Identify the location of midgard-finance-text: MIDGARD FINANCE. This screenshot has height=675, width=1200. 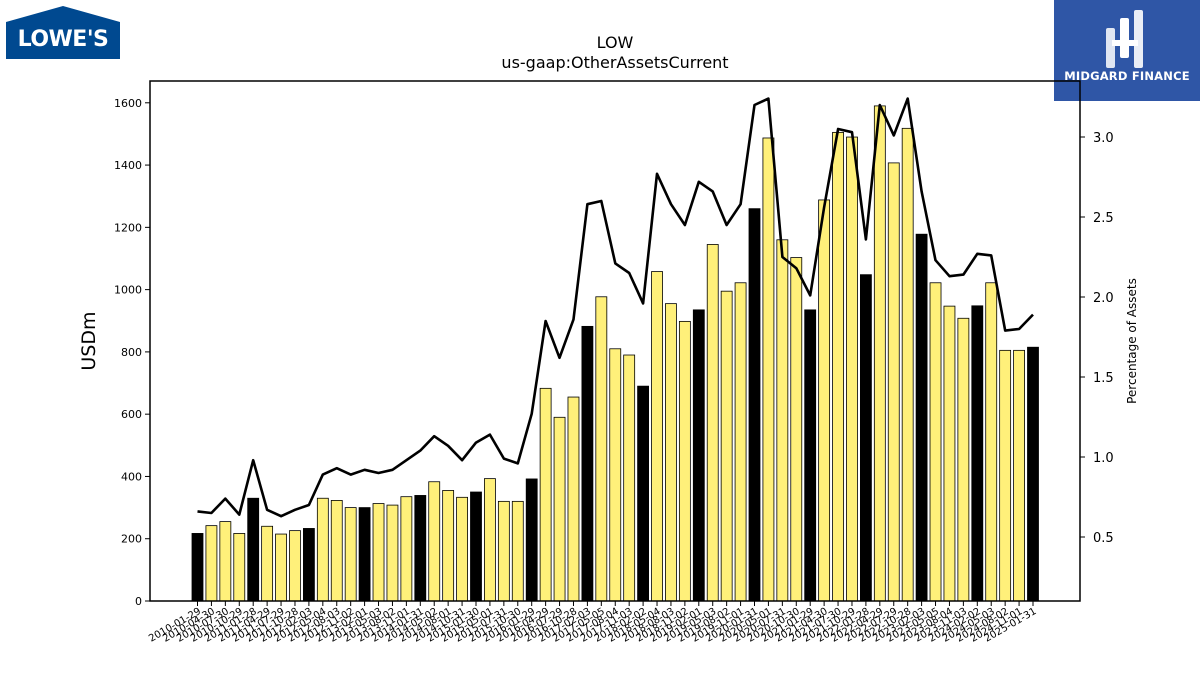
(1127, 76).